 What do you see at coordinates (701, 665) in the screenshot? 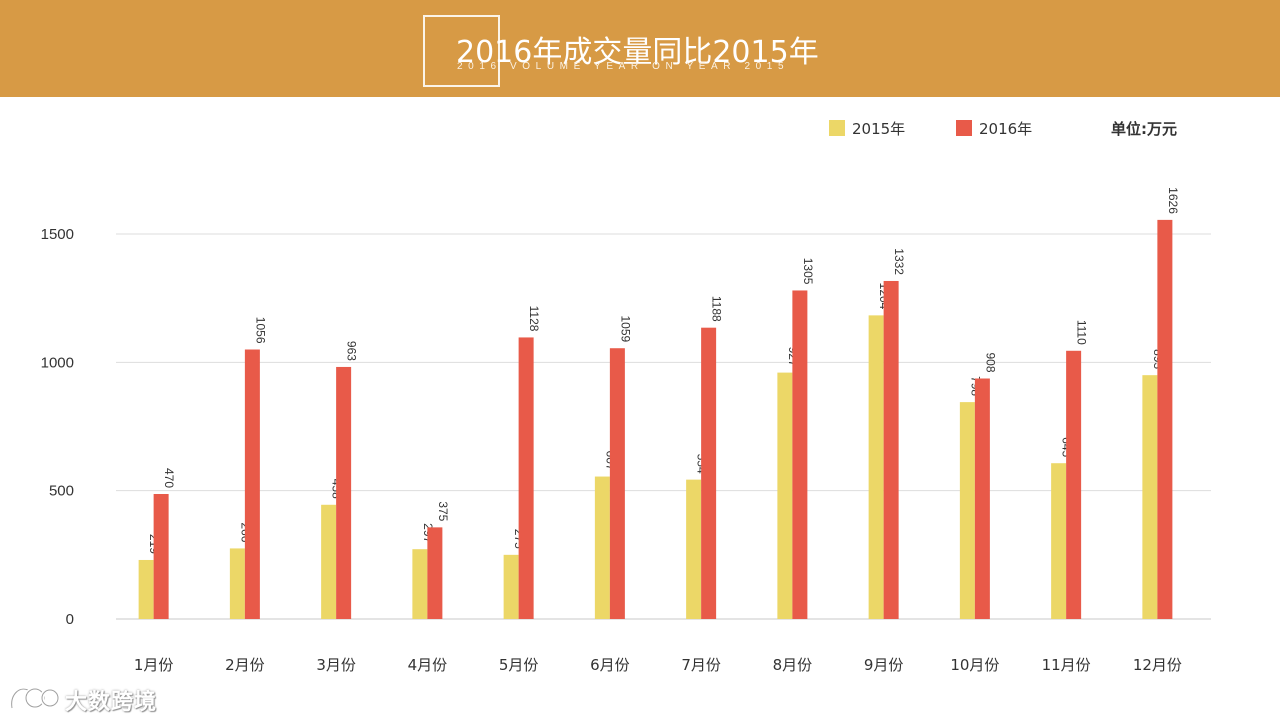
I see `x-tick-label: 7月份` at bounding box center [701, 665].